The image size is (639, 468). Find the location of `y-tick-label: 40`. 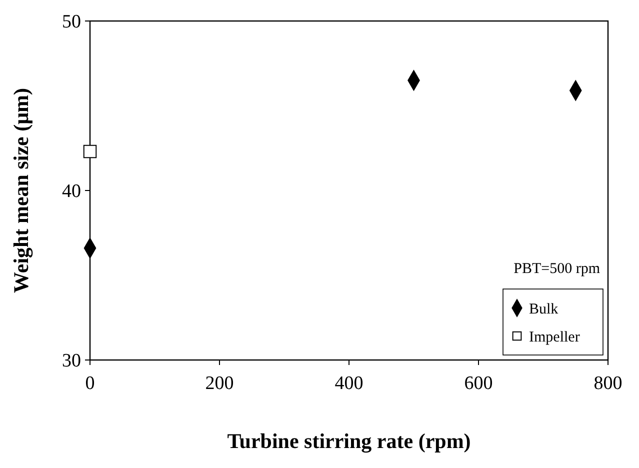

y-tick-label: 40 is located at coordinates (71, 191).